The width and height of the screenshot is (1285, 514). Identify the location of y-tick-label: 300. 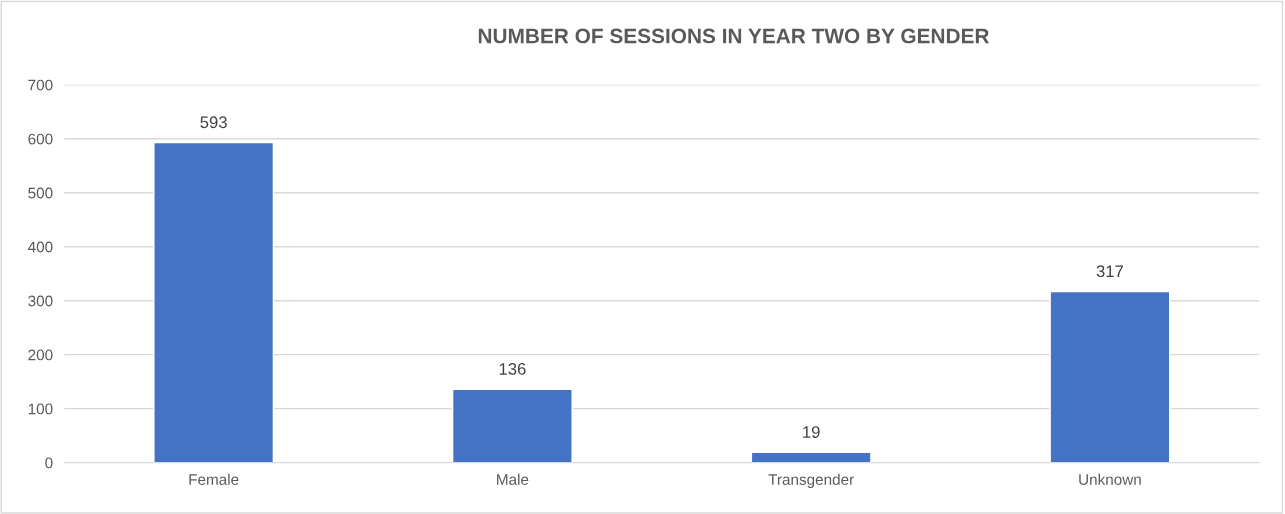
(40, 301).